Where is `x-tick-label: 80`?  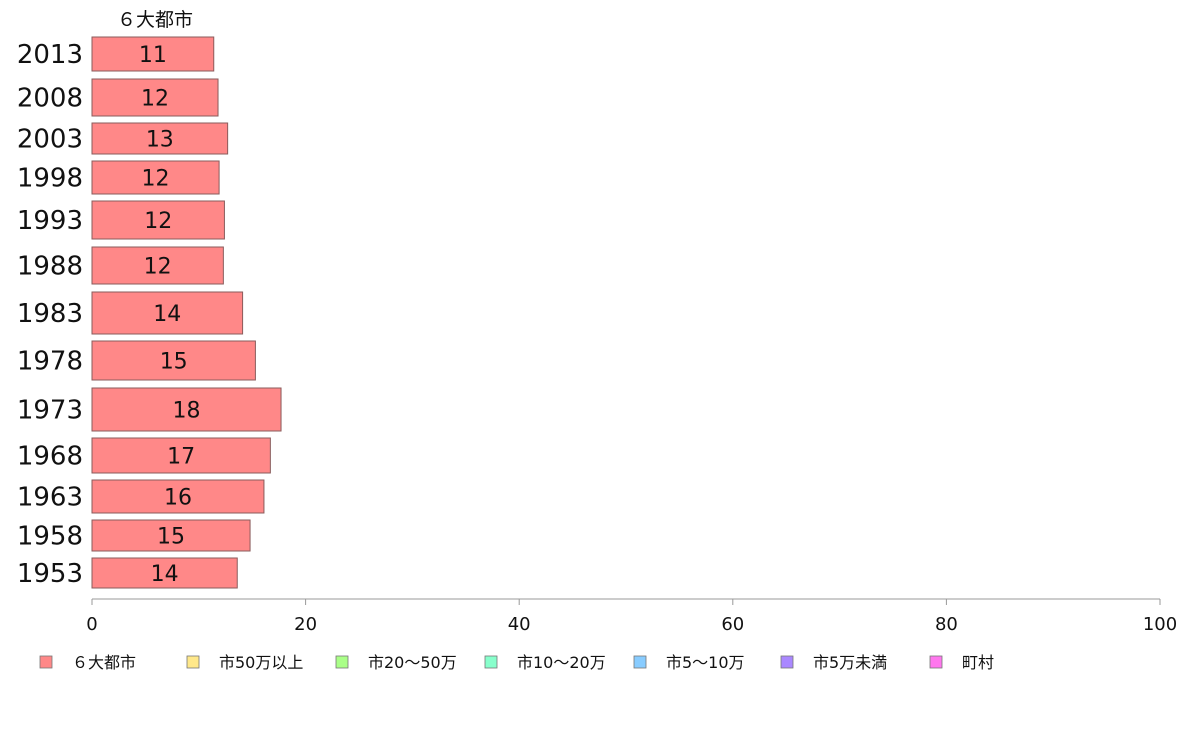 x-tick-label: 80 is located at coordinates (946, 624).